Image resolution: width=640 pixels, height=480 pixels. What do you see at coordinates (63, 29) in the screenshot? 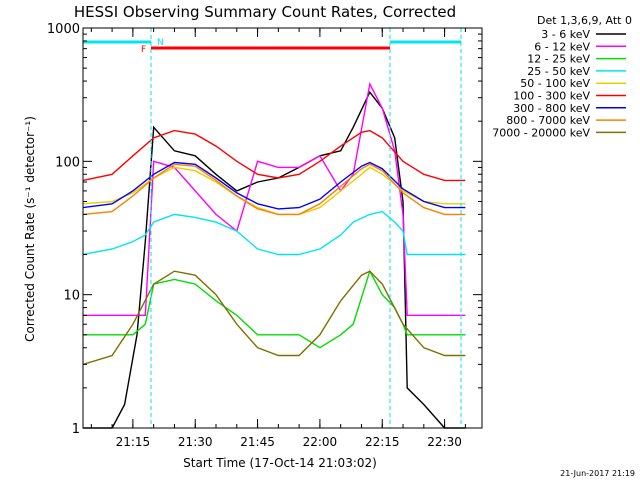
I see `y-tick-label-3: 1000` at bounding box center [63, 29].